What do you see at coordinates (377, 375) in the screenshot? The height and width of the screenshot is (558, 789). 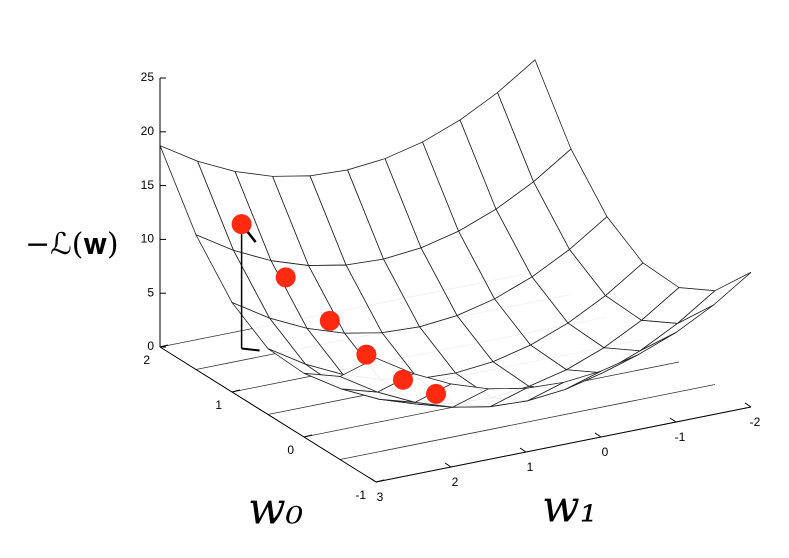 I see `surface-patch` at bounding box center [377, 375].